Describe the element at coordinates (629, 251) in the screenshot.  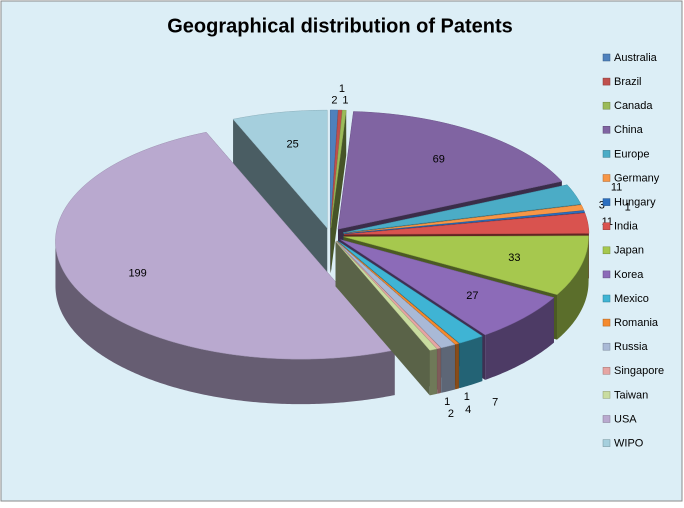
I see `legend-label: Japan` at that location.